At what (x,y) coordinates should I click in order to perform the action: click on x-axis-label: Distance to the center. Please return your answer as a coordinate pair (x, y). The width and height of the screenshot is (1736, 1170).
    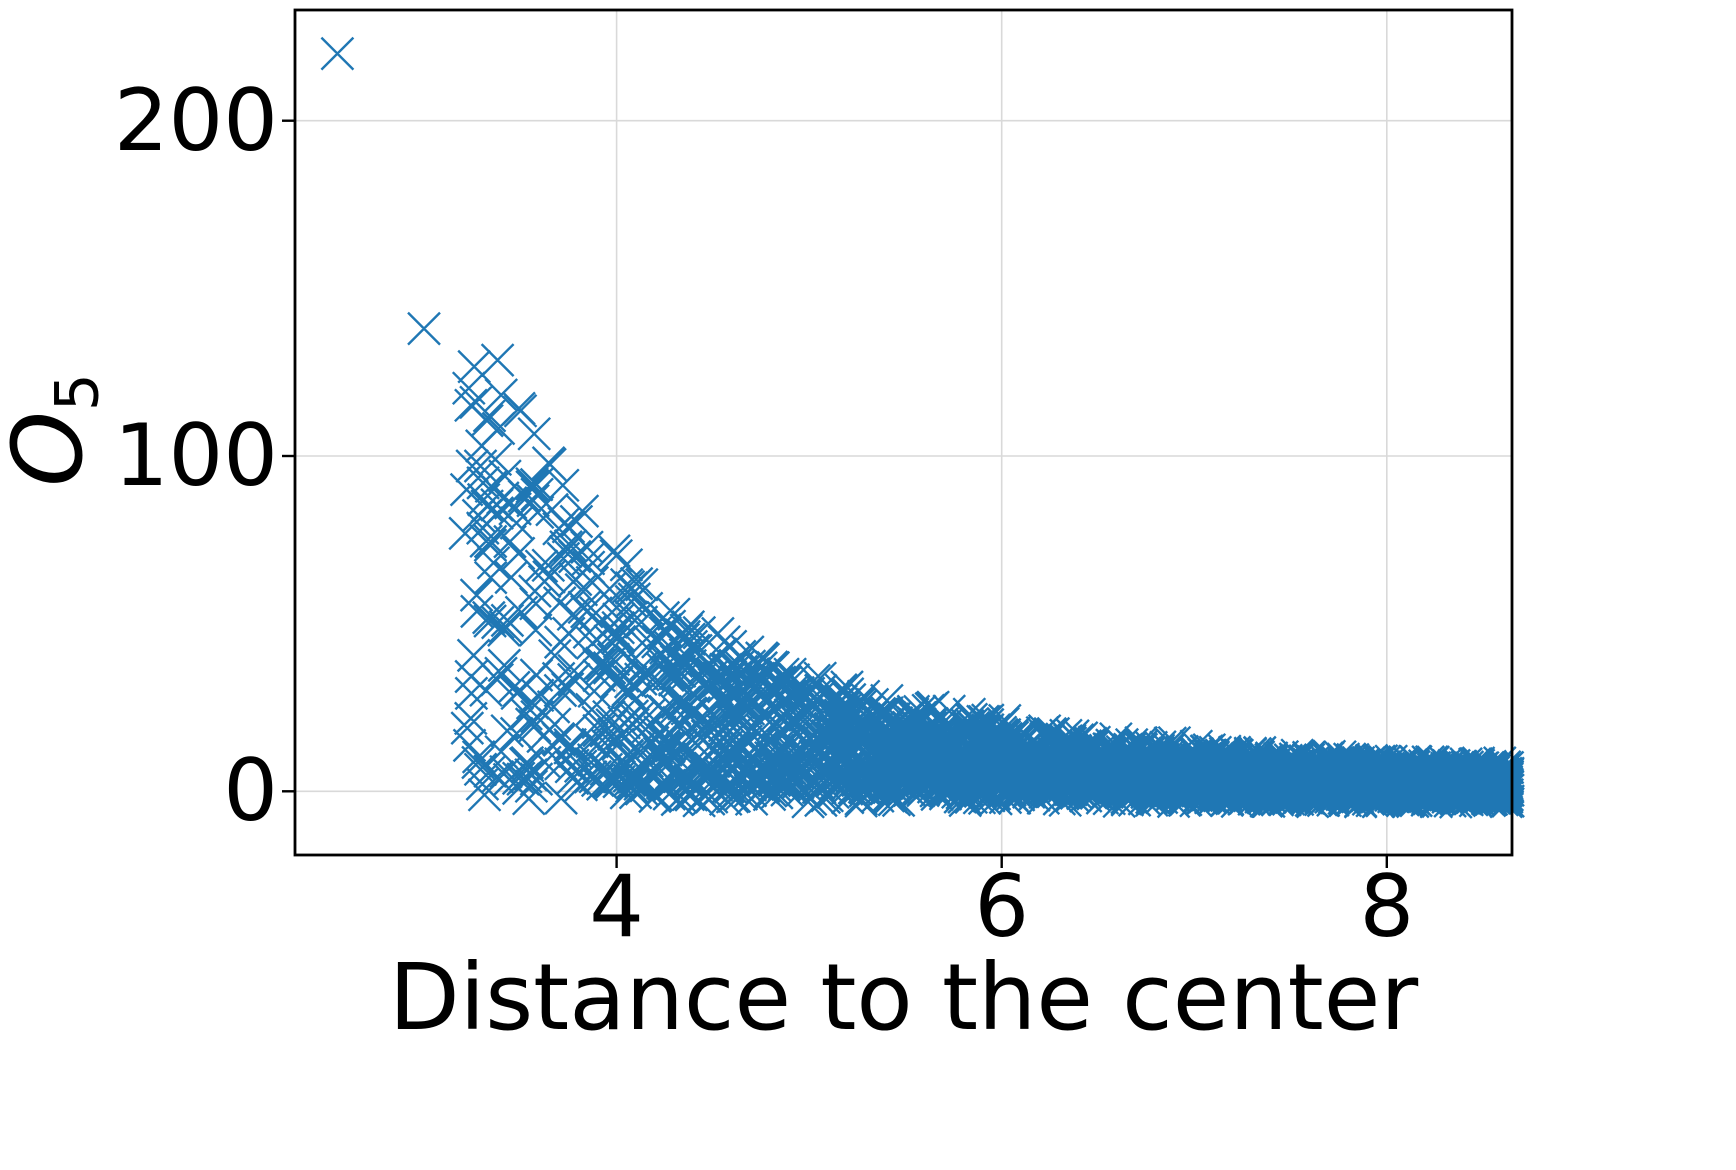
    Looking at the image, I should click on (903, 997).